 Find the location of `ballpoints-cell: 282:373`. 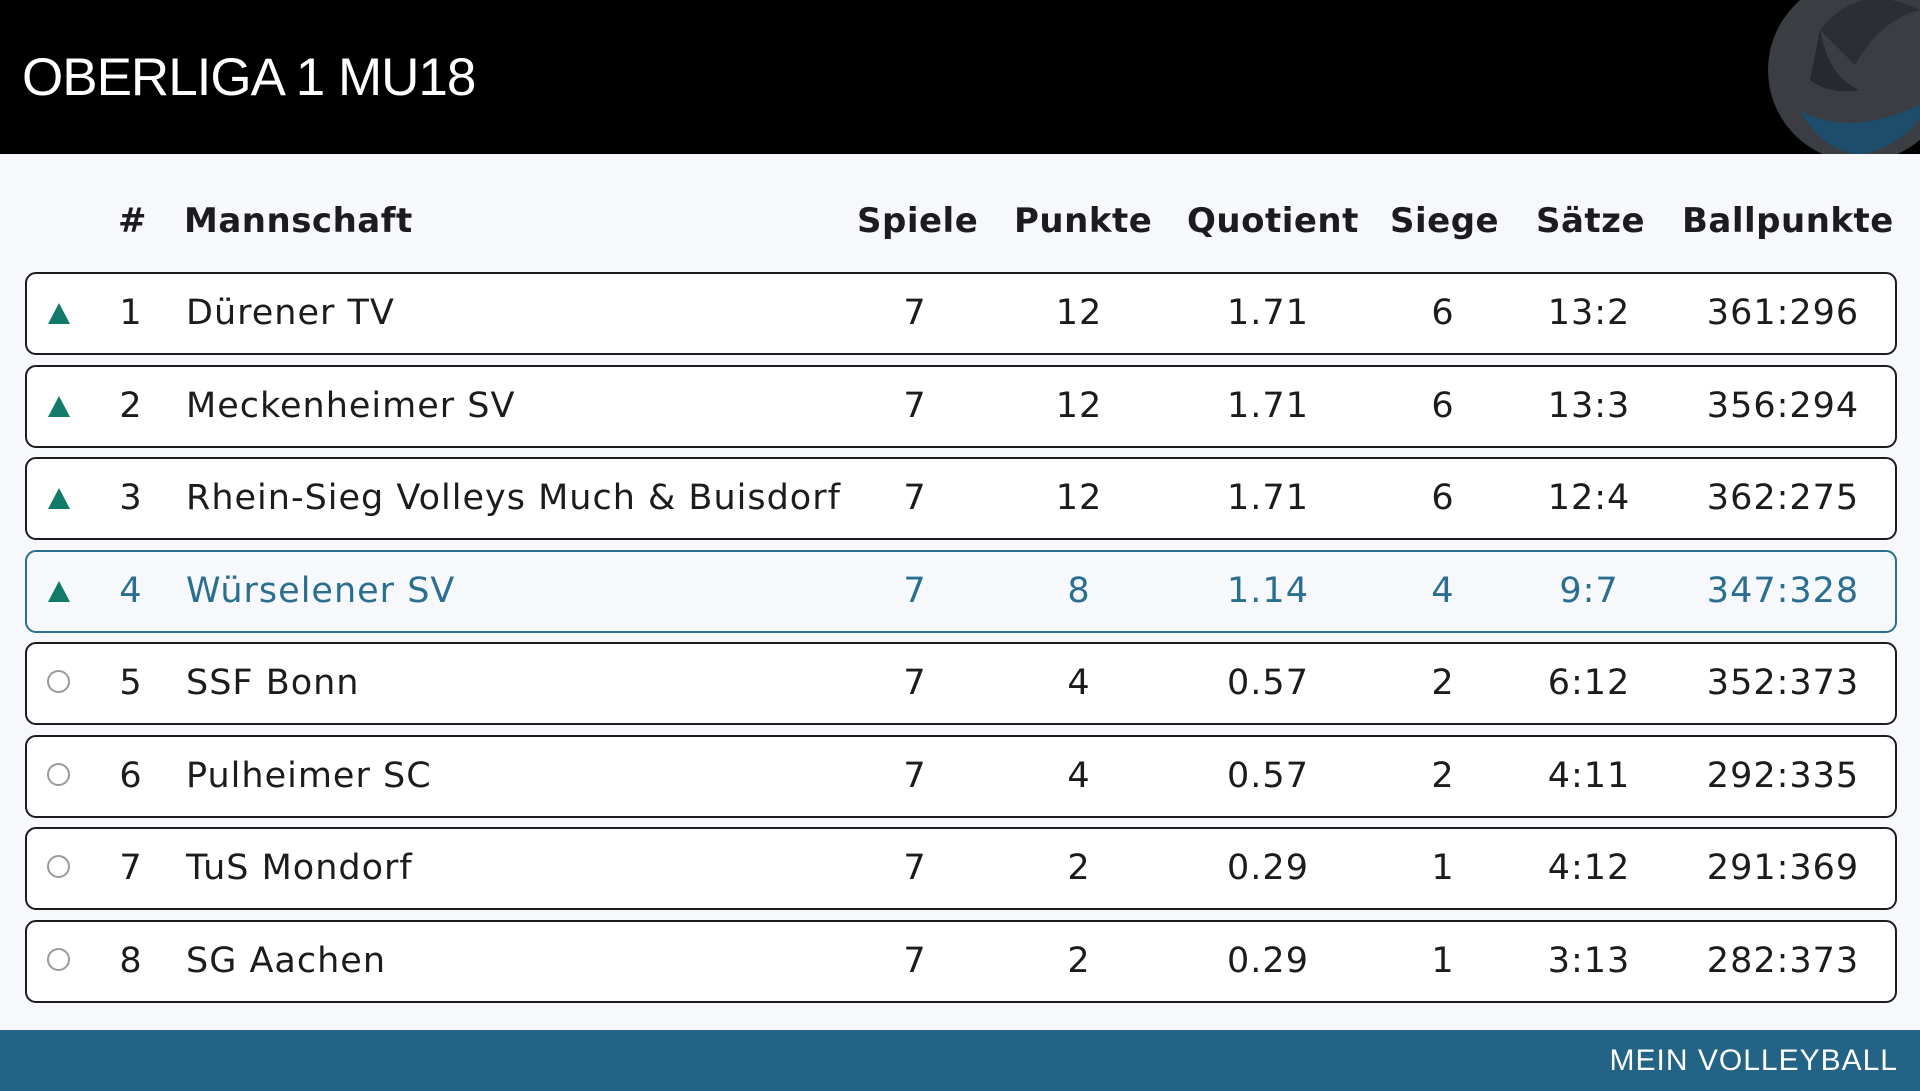

ballpoints-cell: 282:373 is located at coordinates (1783, 961).